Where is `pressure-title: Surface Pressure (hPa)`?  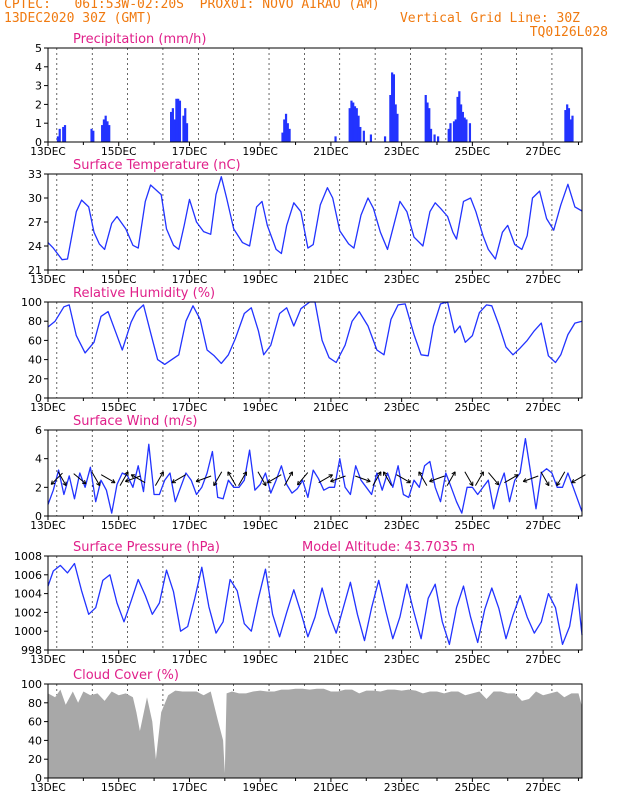 pressure-title: Surface Pressure (hPa) is located at coordinates (146, 547).